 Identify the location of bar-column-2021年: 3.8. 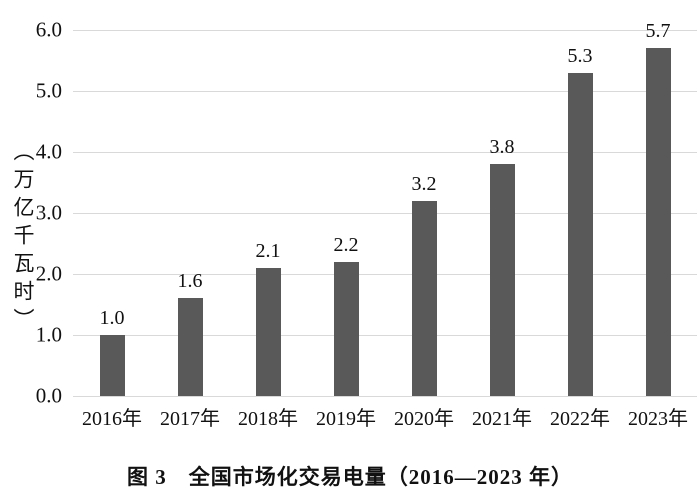
(502, 213).